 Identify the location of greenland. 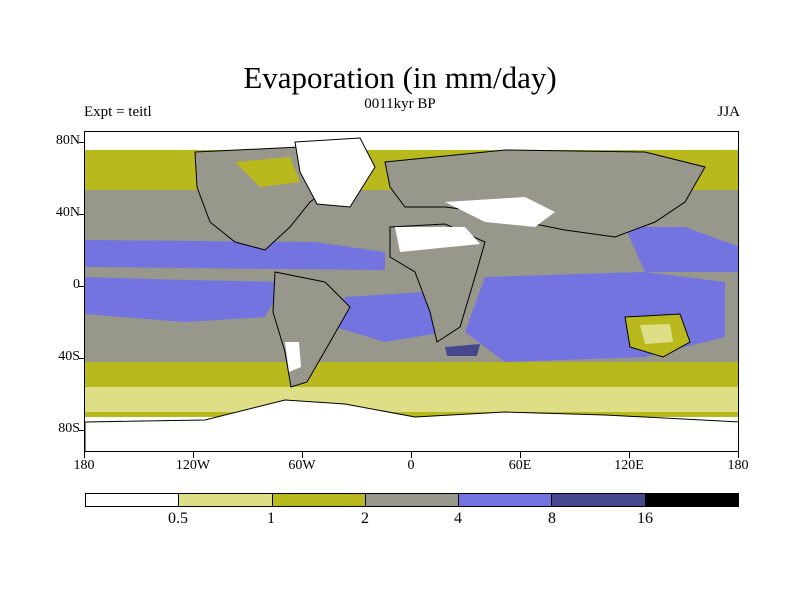
(335, 172).